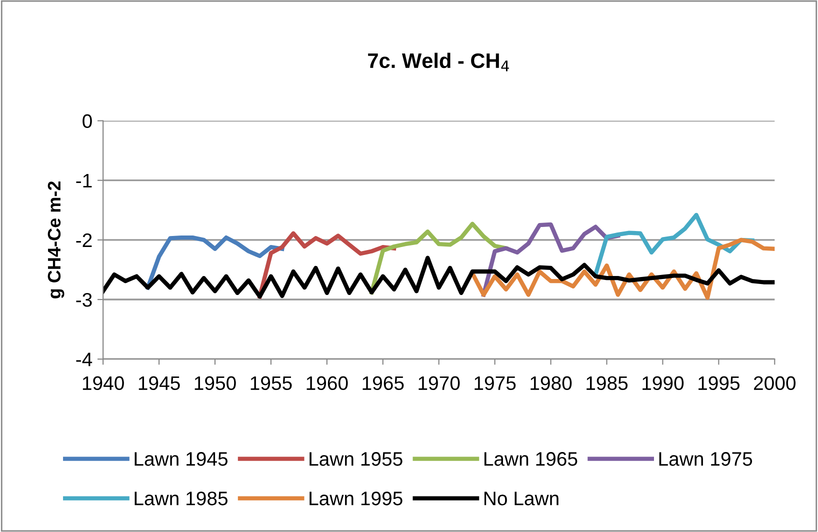 This screenshot has width=818, height=532. I want to click on x-tick-label: 1985, so click(607, 383).